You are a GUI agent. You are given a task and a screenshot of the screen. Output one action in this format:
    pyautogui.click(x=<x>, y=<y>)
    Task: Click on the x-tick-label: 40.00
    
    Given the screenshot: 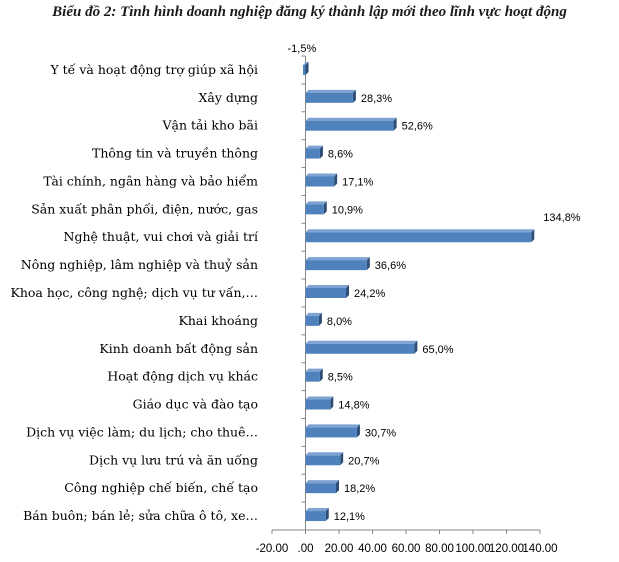 What is the action you would take?
    pyautogui.click(x=372, y=549)
    